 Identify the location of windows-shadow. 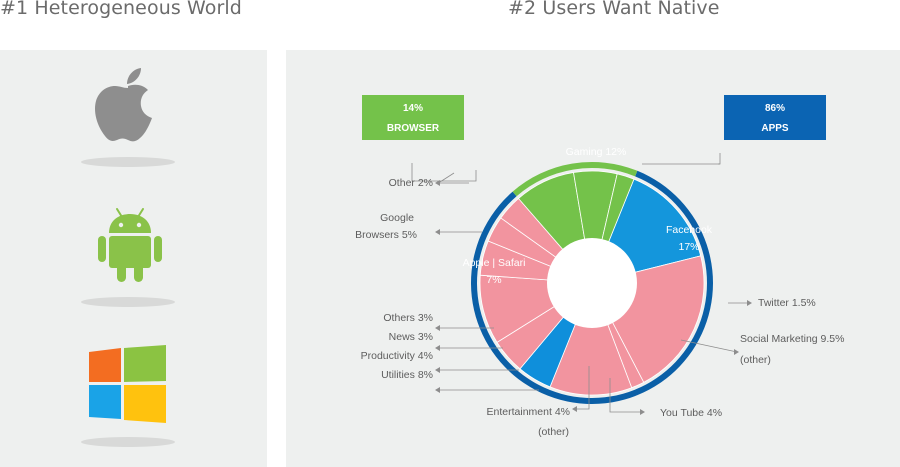
(128, 442).